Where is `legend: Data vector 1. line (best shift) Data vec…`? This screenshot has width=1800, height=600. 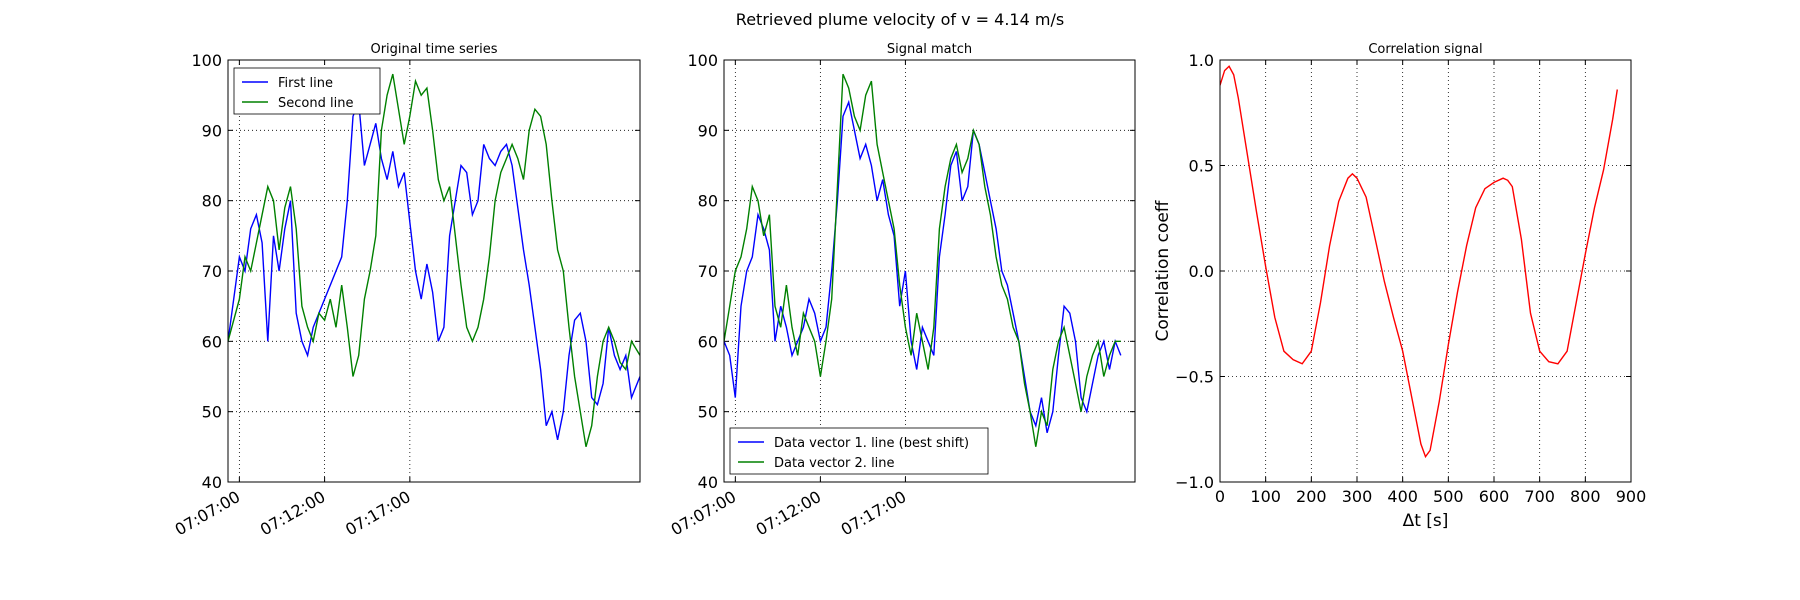 legend: Data vector 1. line (best shift) Data vec… is located at coordinates (859, 451).